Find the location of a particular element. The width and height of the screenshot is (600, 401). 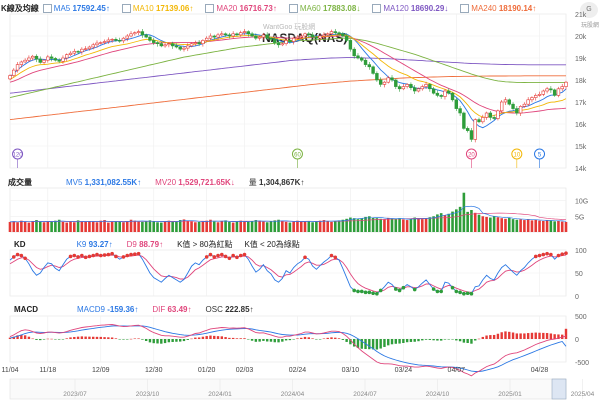

wantgoo-logo-icon: G is located at coordinates (589, 10).